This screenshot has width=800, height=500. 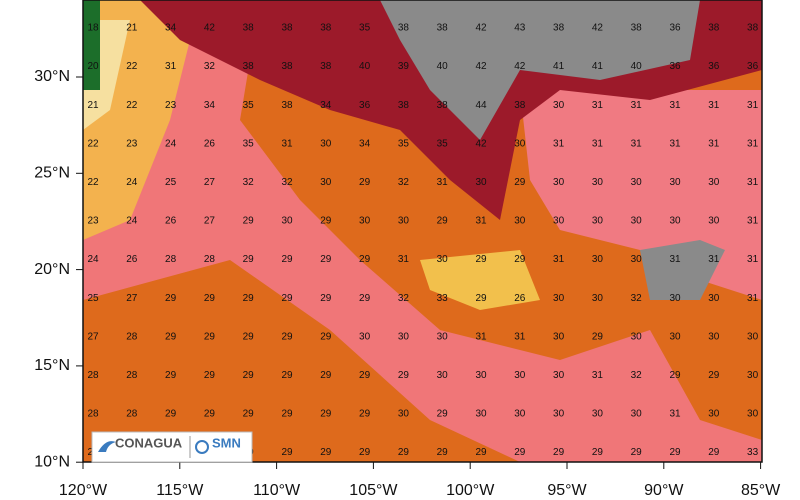 What do you see at coordinates (93, 28) in the screenshot?
I see `grid-value: 18` at bounding box center [93, 28].